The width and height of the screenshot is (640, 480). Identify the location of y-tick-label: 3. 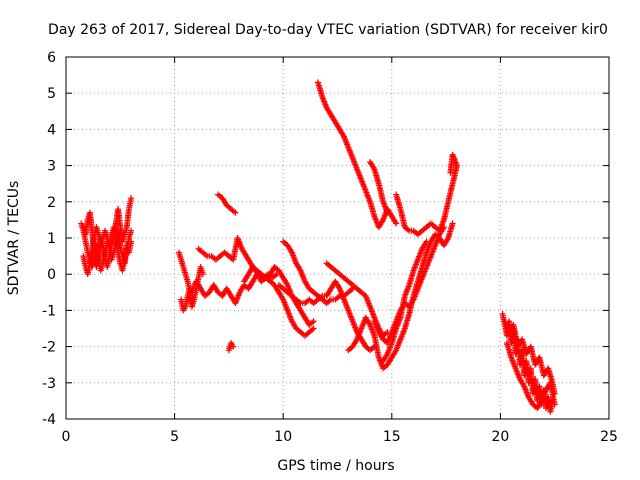
(51, 167).